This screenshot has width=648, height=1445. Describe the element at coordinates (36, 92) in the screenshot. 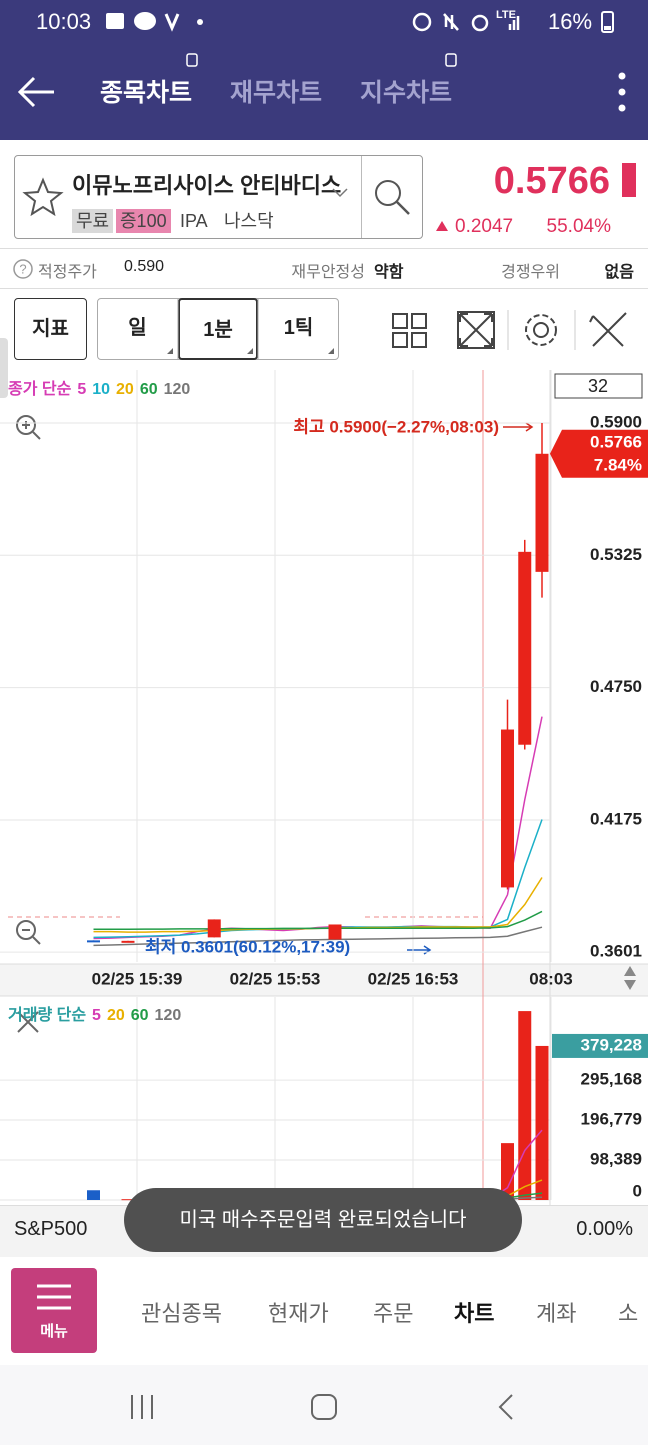

I see `back-button` at that location.